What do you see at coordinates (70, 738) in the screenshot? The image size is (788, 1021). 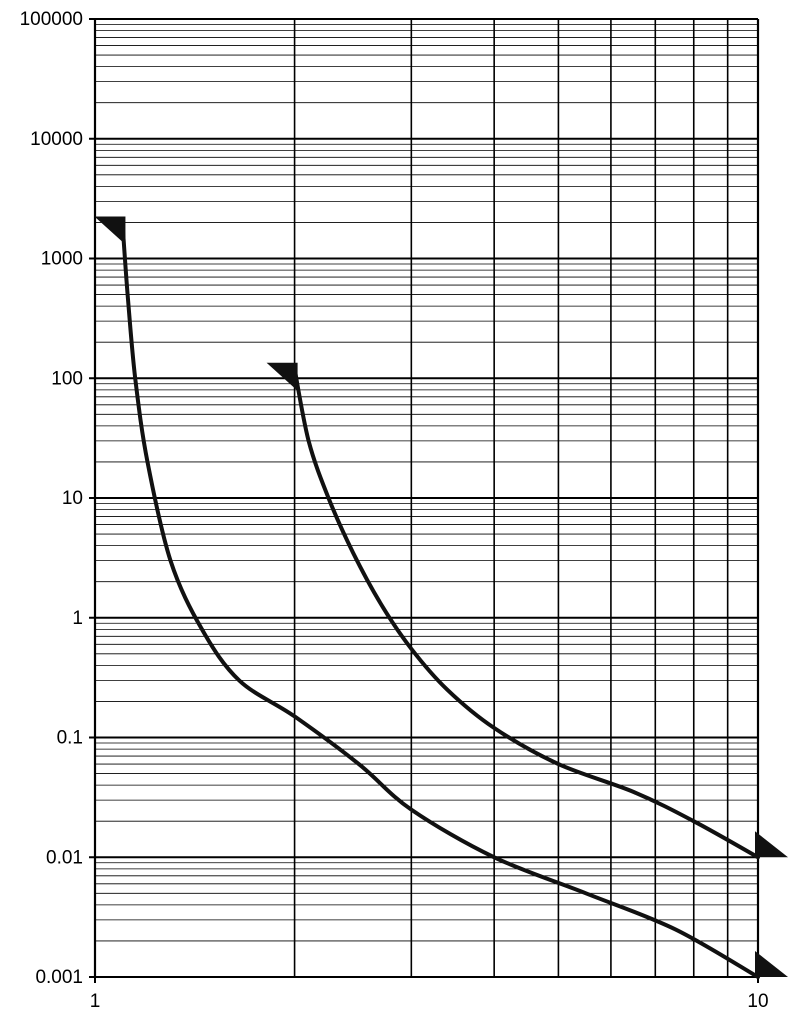 I see `y-tick-label: 0.1` at bounding box center [70, 738].